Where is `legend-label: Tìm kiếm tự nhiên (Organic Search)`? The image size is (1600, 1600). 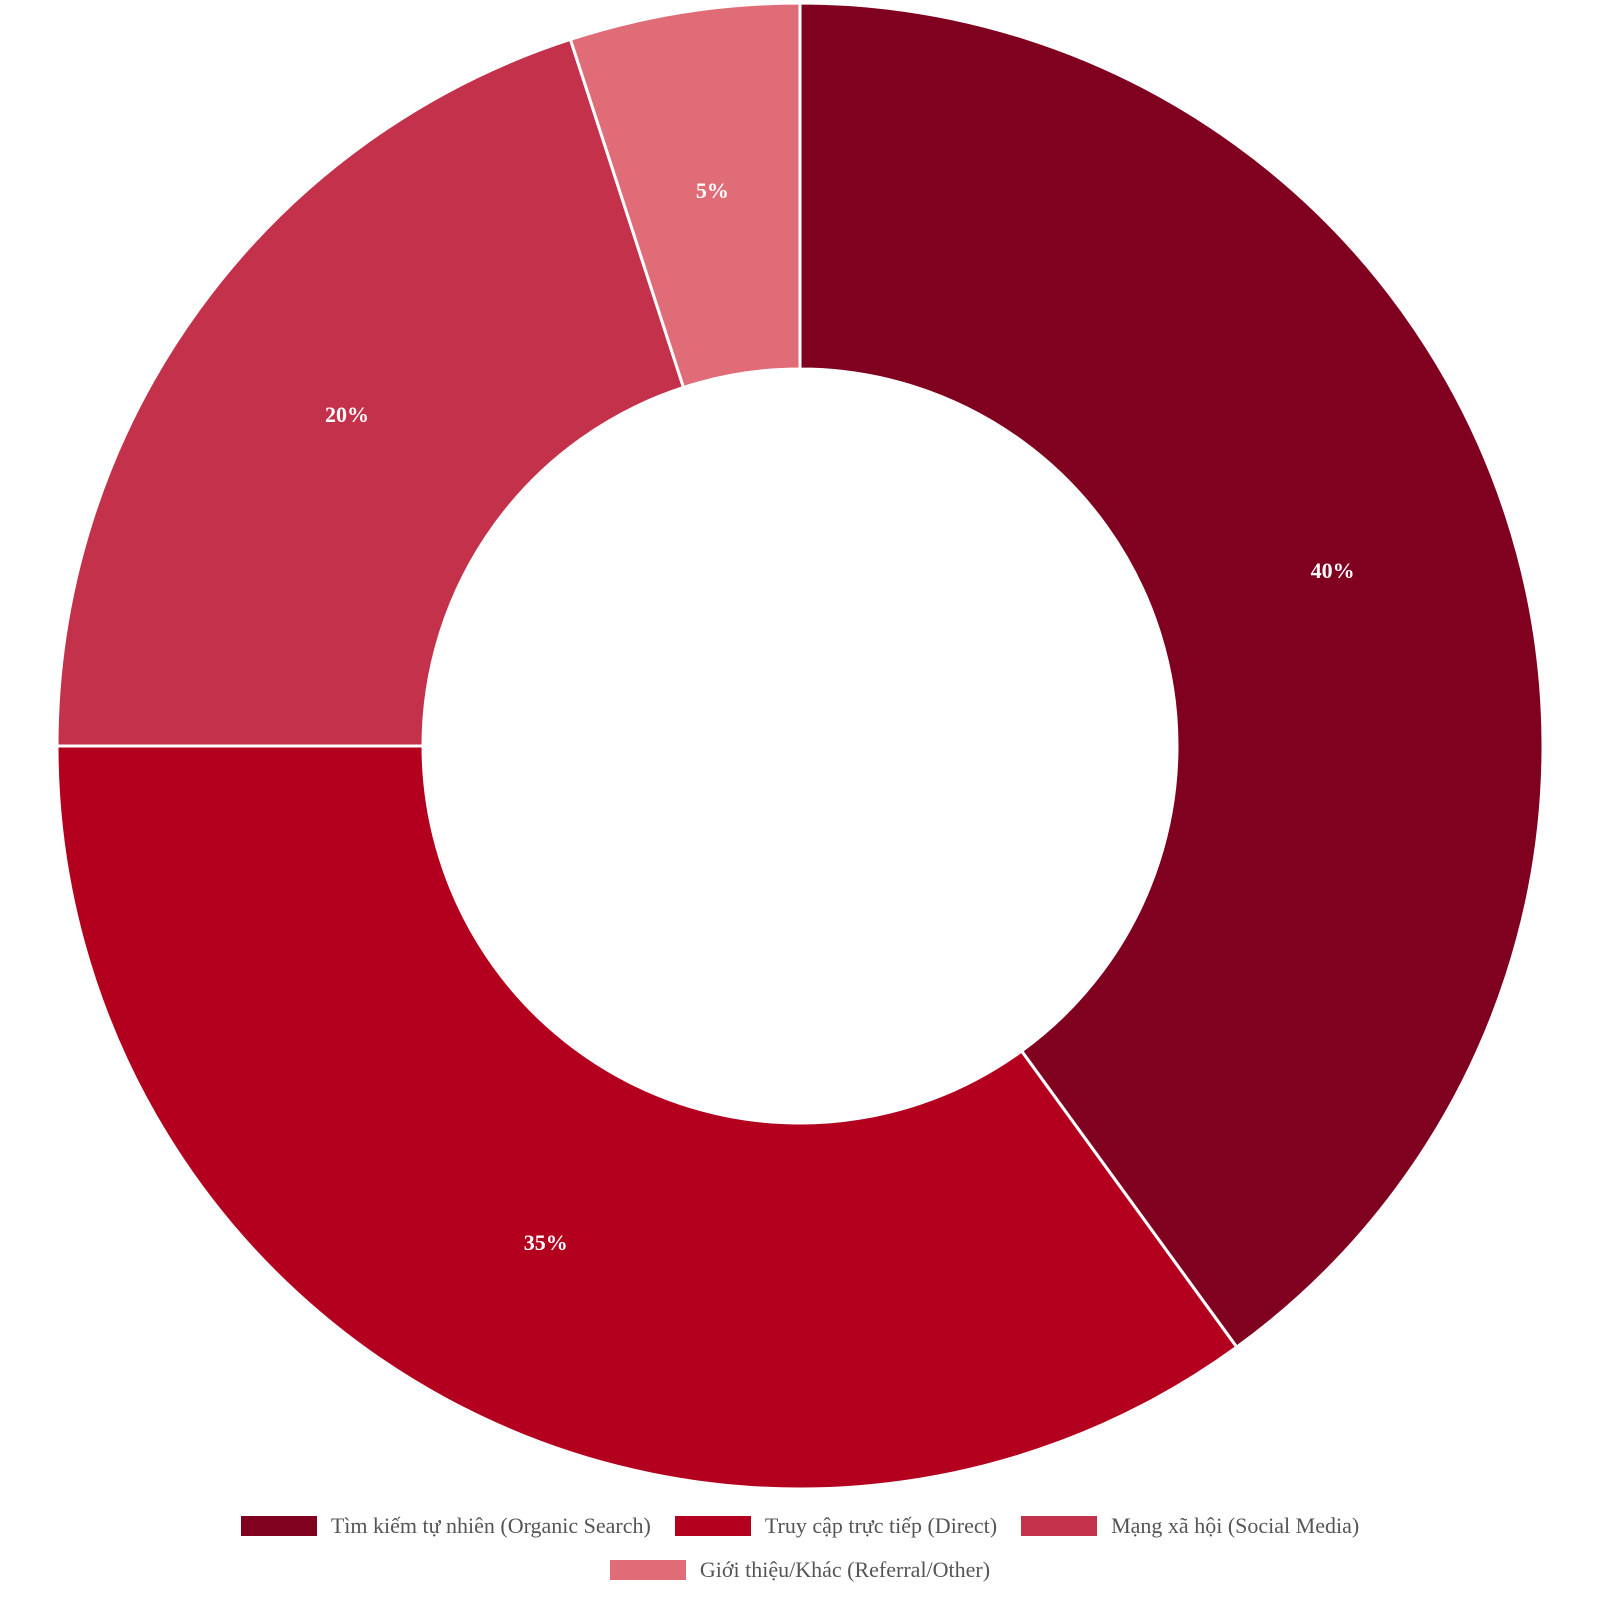 legend-label: Tìm kiếm tự nhiên (Organic Search) is located at coordinates (490, 1525).